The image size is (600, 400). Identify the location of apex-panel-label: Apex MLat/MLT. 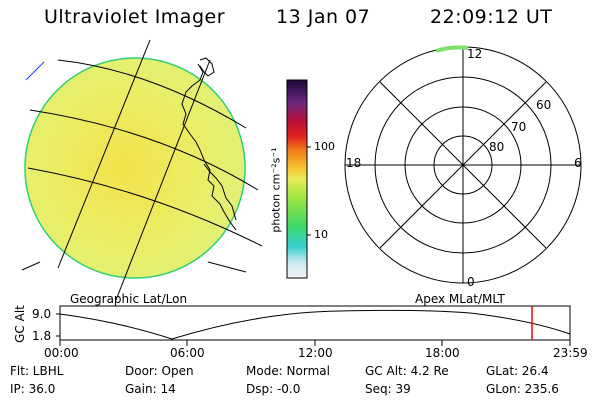
(460, 299).